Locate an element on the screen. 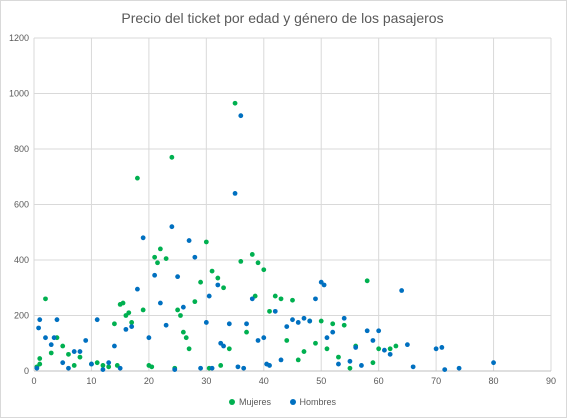 This screenshot has height=418, width=567. y-tick-label: 400 is located at coordinates (21, 260).